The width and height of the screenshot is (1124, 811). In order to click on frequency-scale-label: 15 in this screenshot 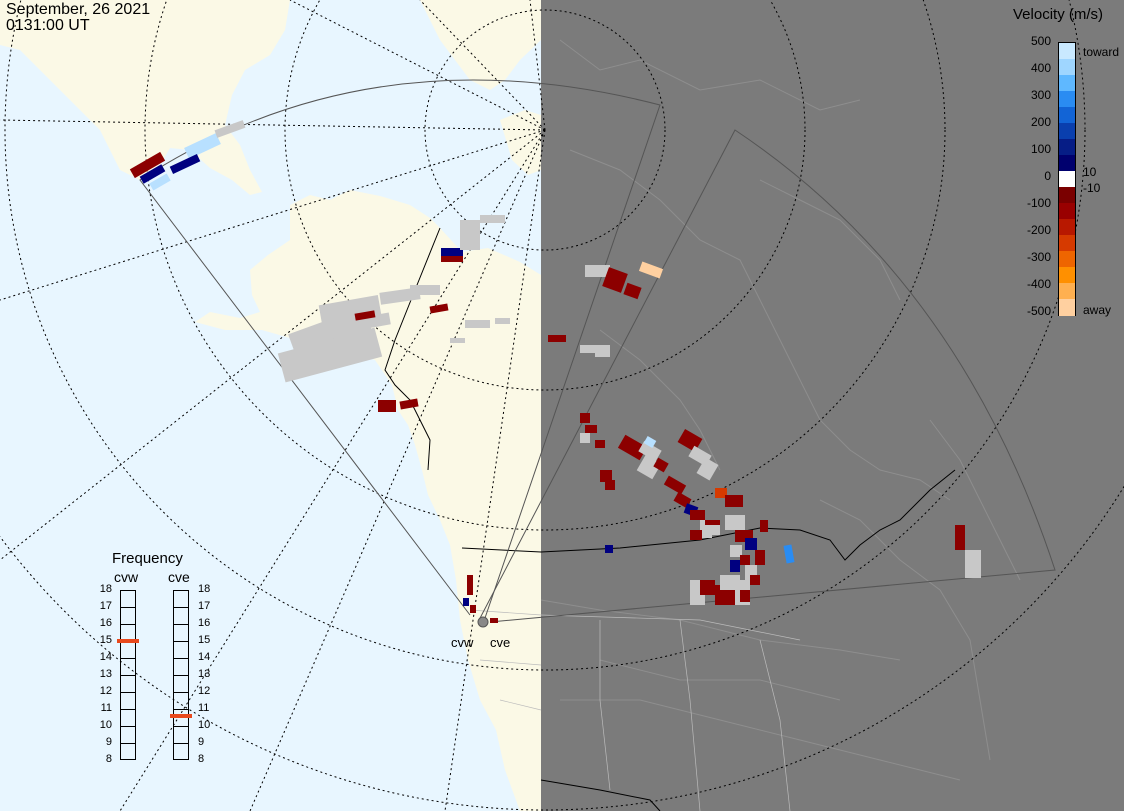, I will do `click(105, 640)`.